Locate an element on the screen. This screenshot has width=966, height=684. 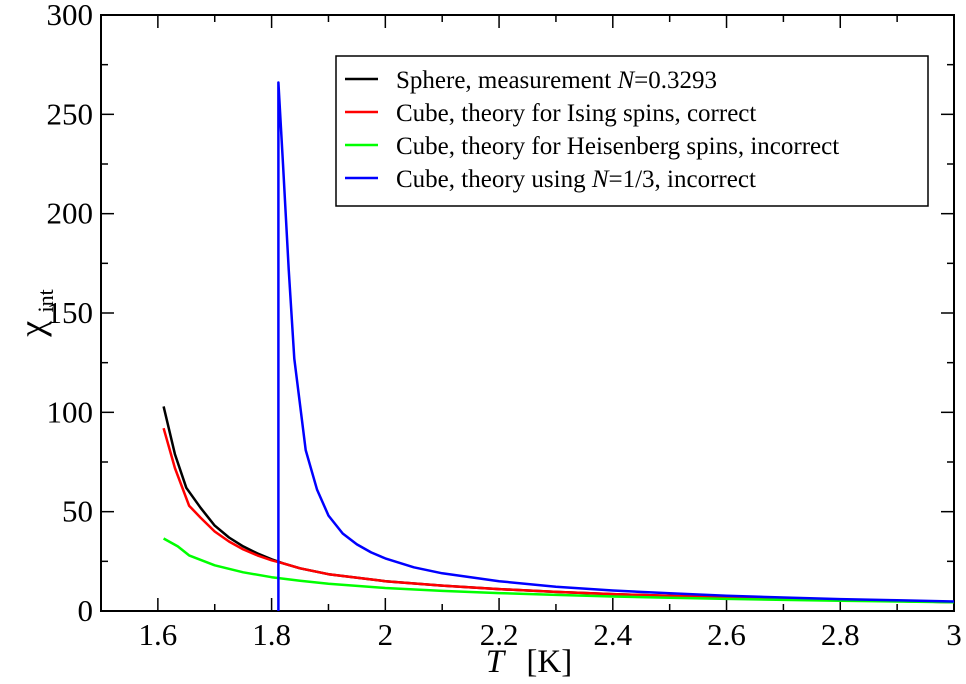
x-tick-label: 2.2 is located at coordinates (499, 634).